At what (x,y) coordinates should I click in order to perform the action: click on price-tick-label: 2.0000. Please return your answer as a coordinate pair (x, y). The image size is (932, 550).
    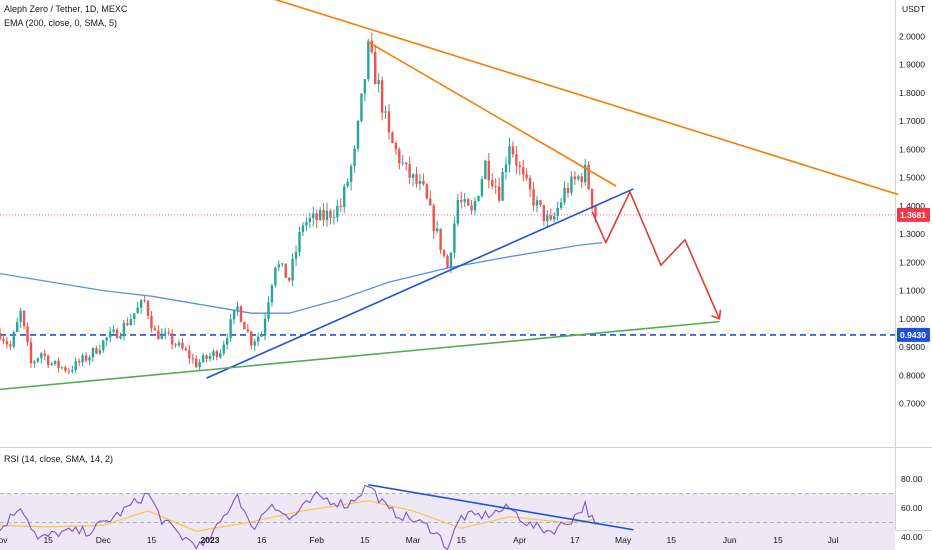
    Looking at the image, I should click on (912, 37).